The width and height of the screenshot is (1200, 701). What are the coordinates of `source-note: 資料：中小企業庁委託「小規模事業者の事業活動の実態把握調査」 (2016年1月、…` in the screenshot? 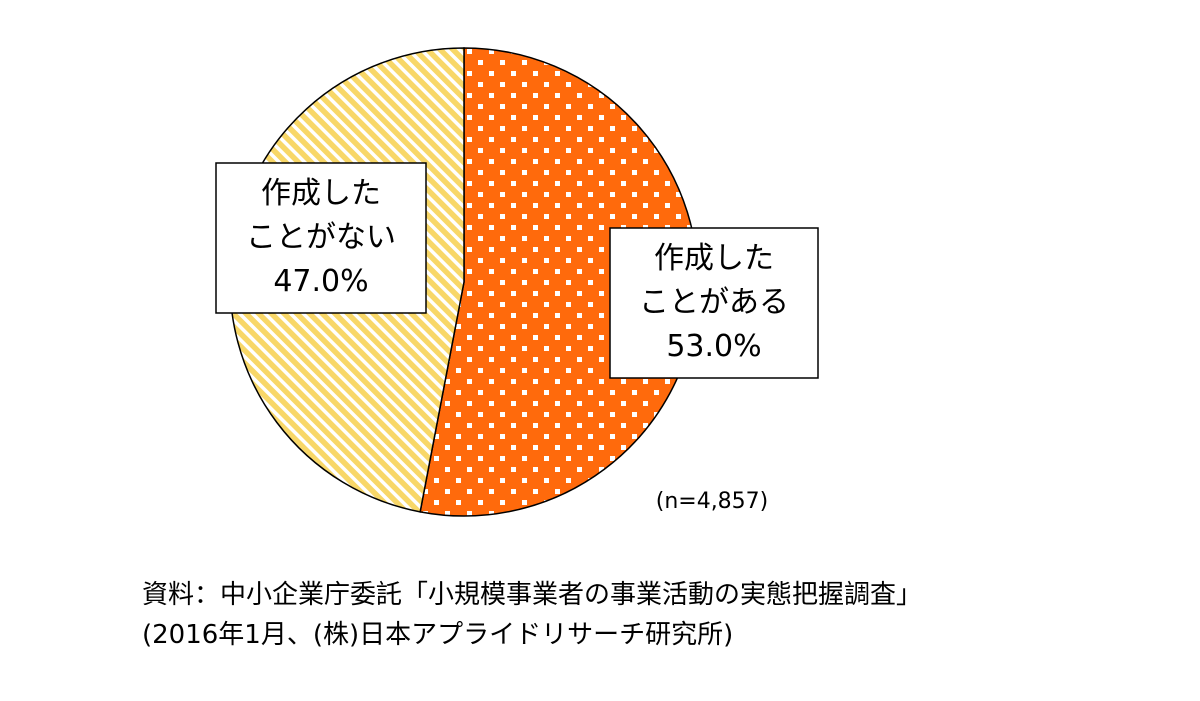 It's located at (532, 615).